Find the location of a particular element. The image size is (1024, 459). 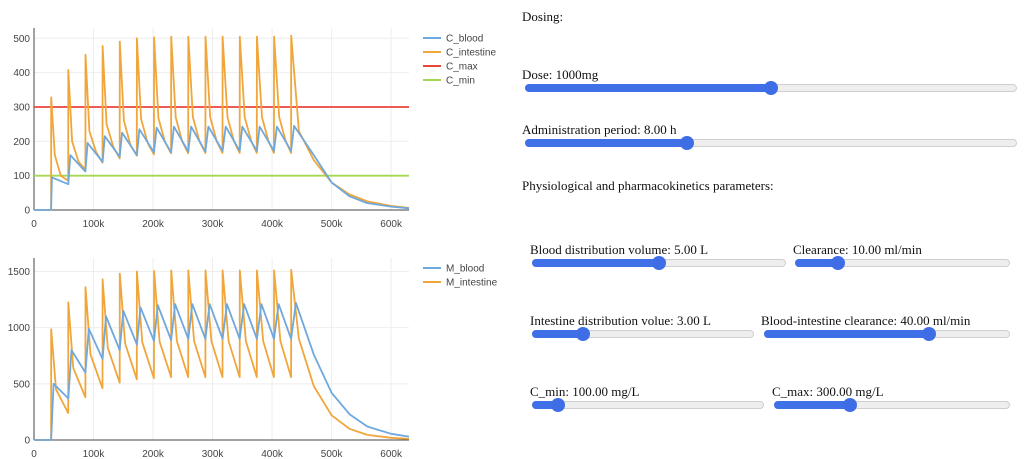

legend-label: C_min is located at coordinates (460, 81).